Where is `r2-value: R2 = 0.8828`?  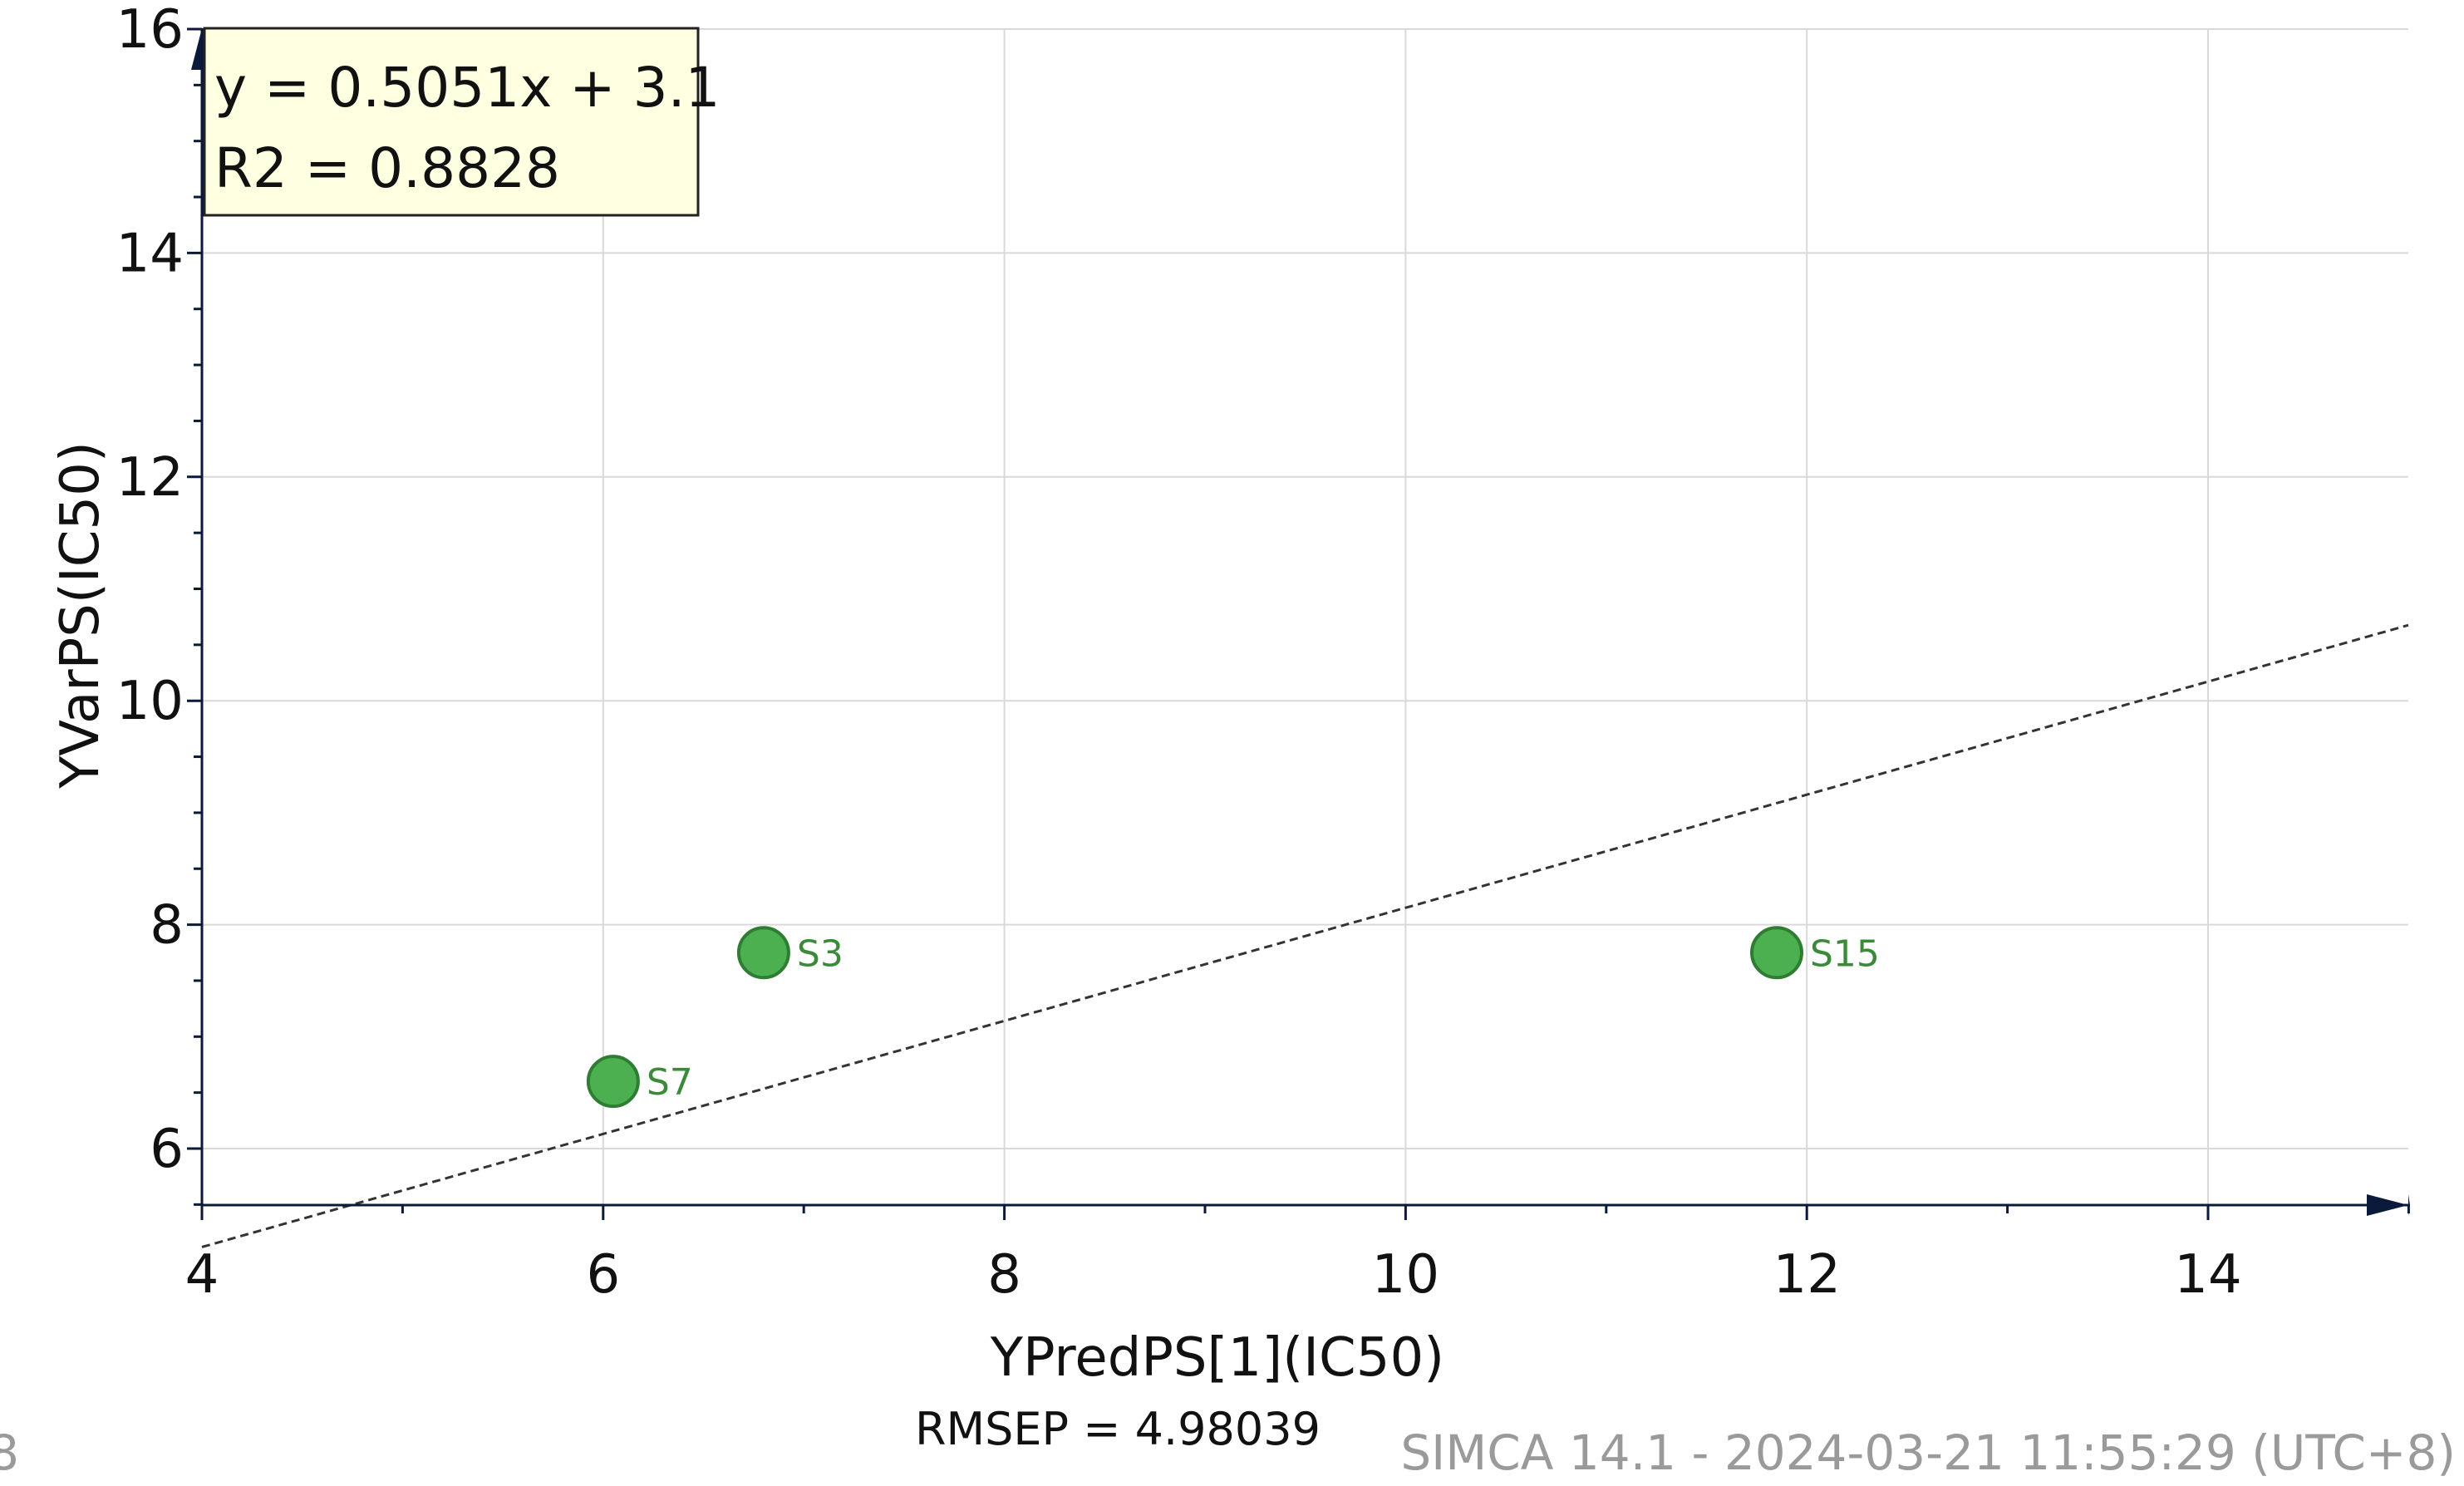
r2-value: R2 = 0.8828 is located at coordinates (387, 168).